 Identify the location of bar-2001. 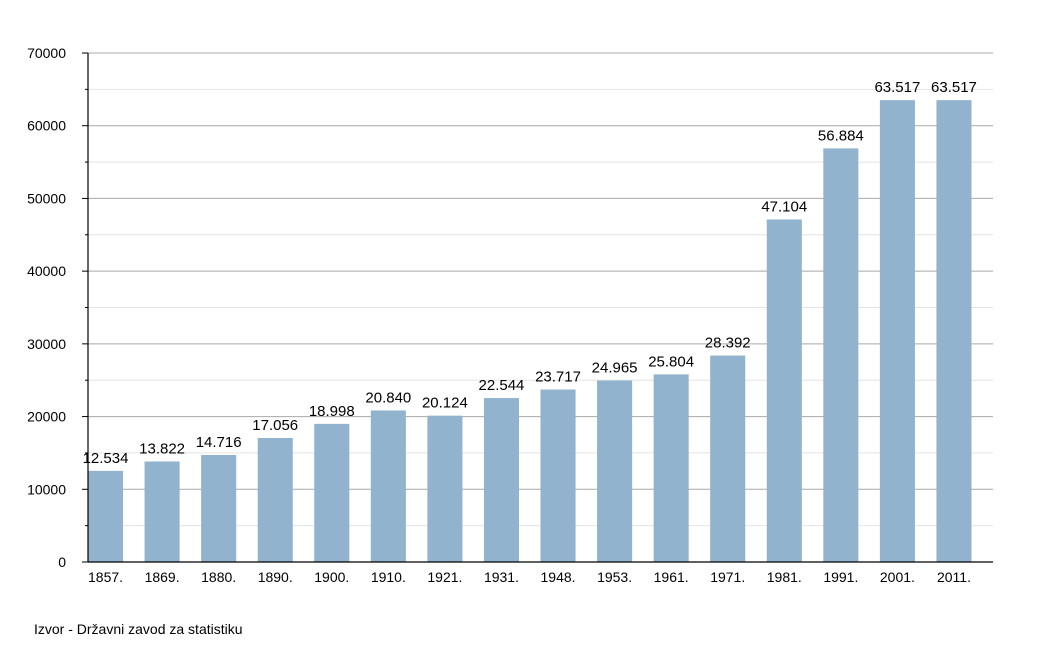
(897, 331).